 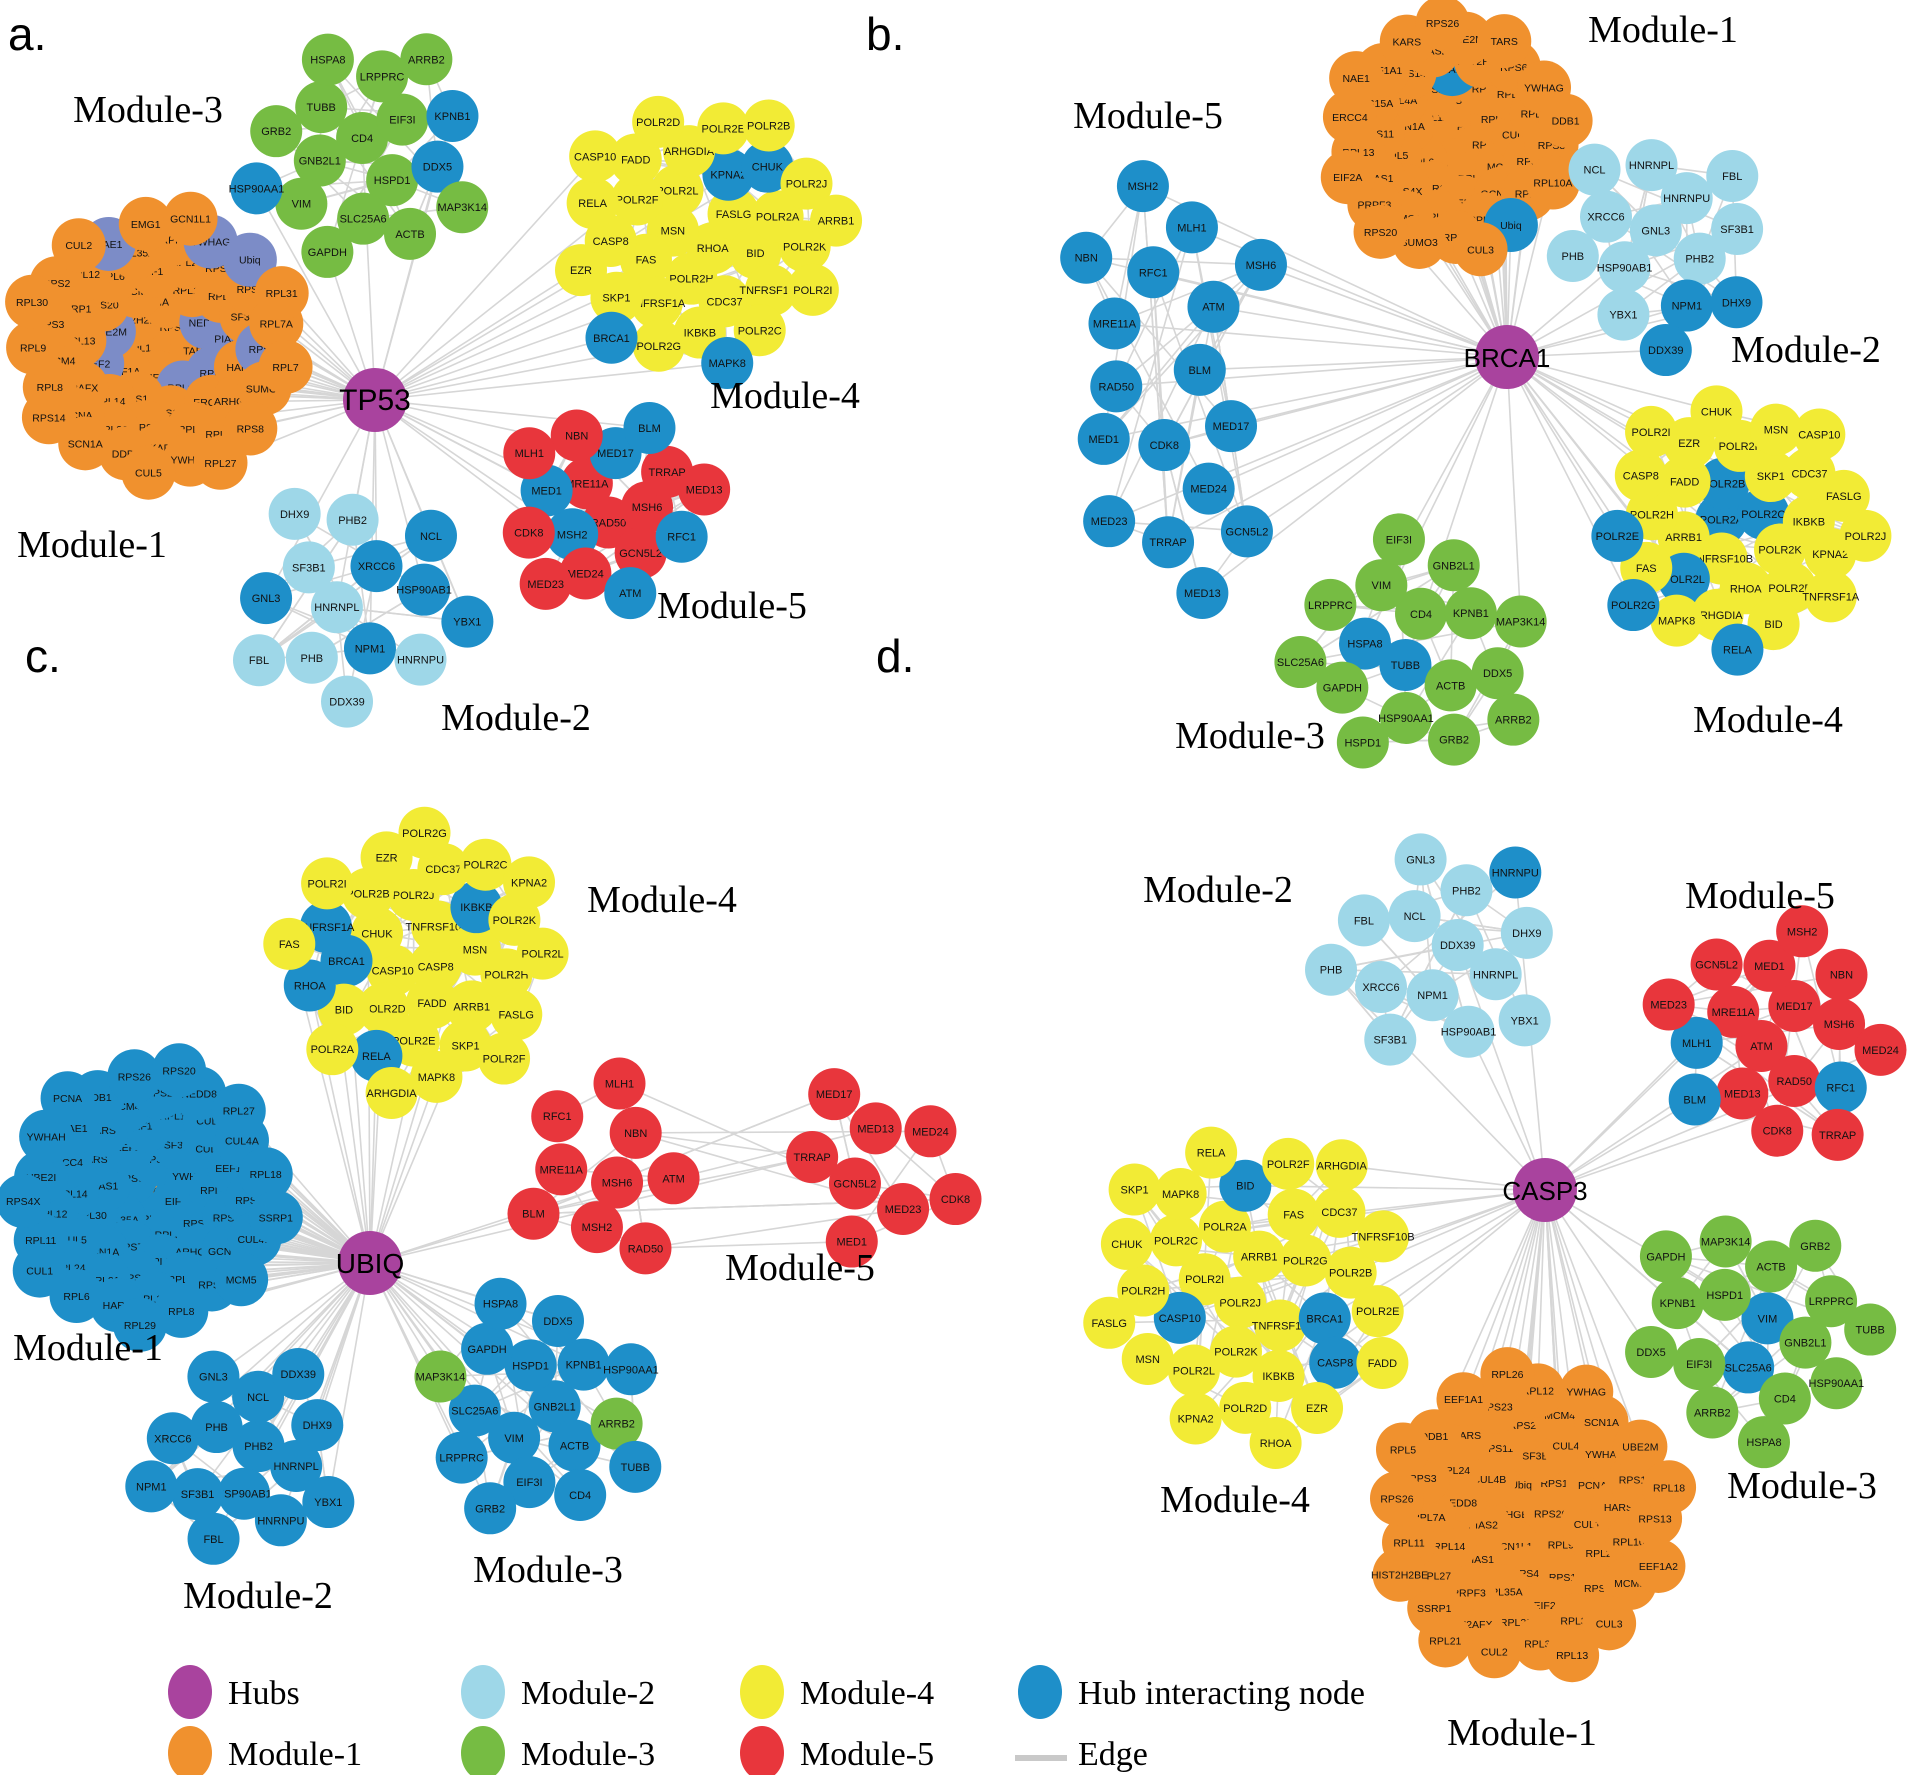 I want to click on node-label: FBL, so click(x=259, y=661).